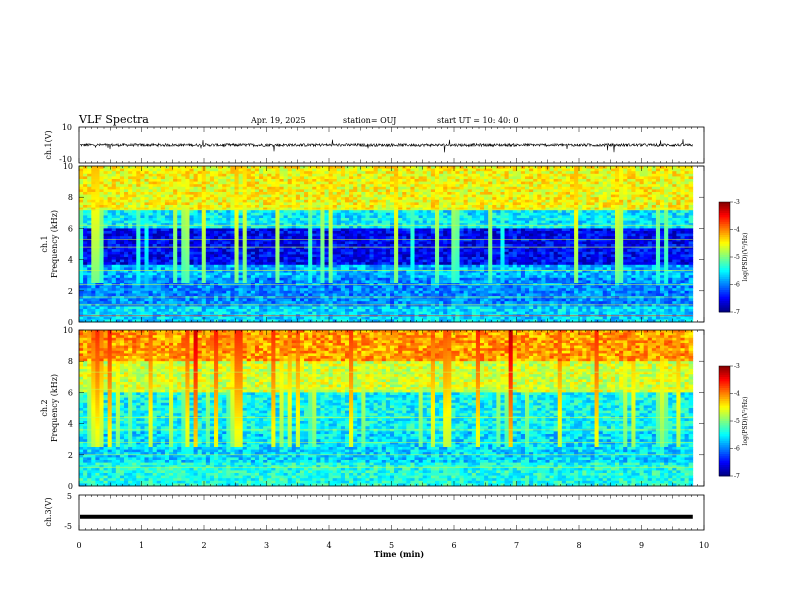 The width and height of the screenshot is (792, 612). What do you see at coordinates (141, 545) in the screenshot?
I see `x-tick-label: 1` at bounding box center [141, 545].